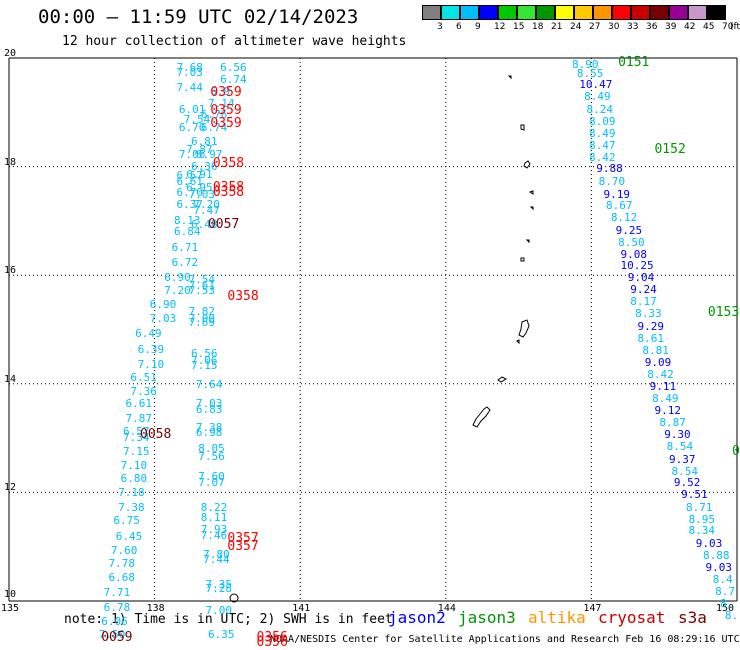 This screenshot has height=650, width=740. I want to click on wave-height-label: 8.54, so click(684, 471).